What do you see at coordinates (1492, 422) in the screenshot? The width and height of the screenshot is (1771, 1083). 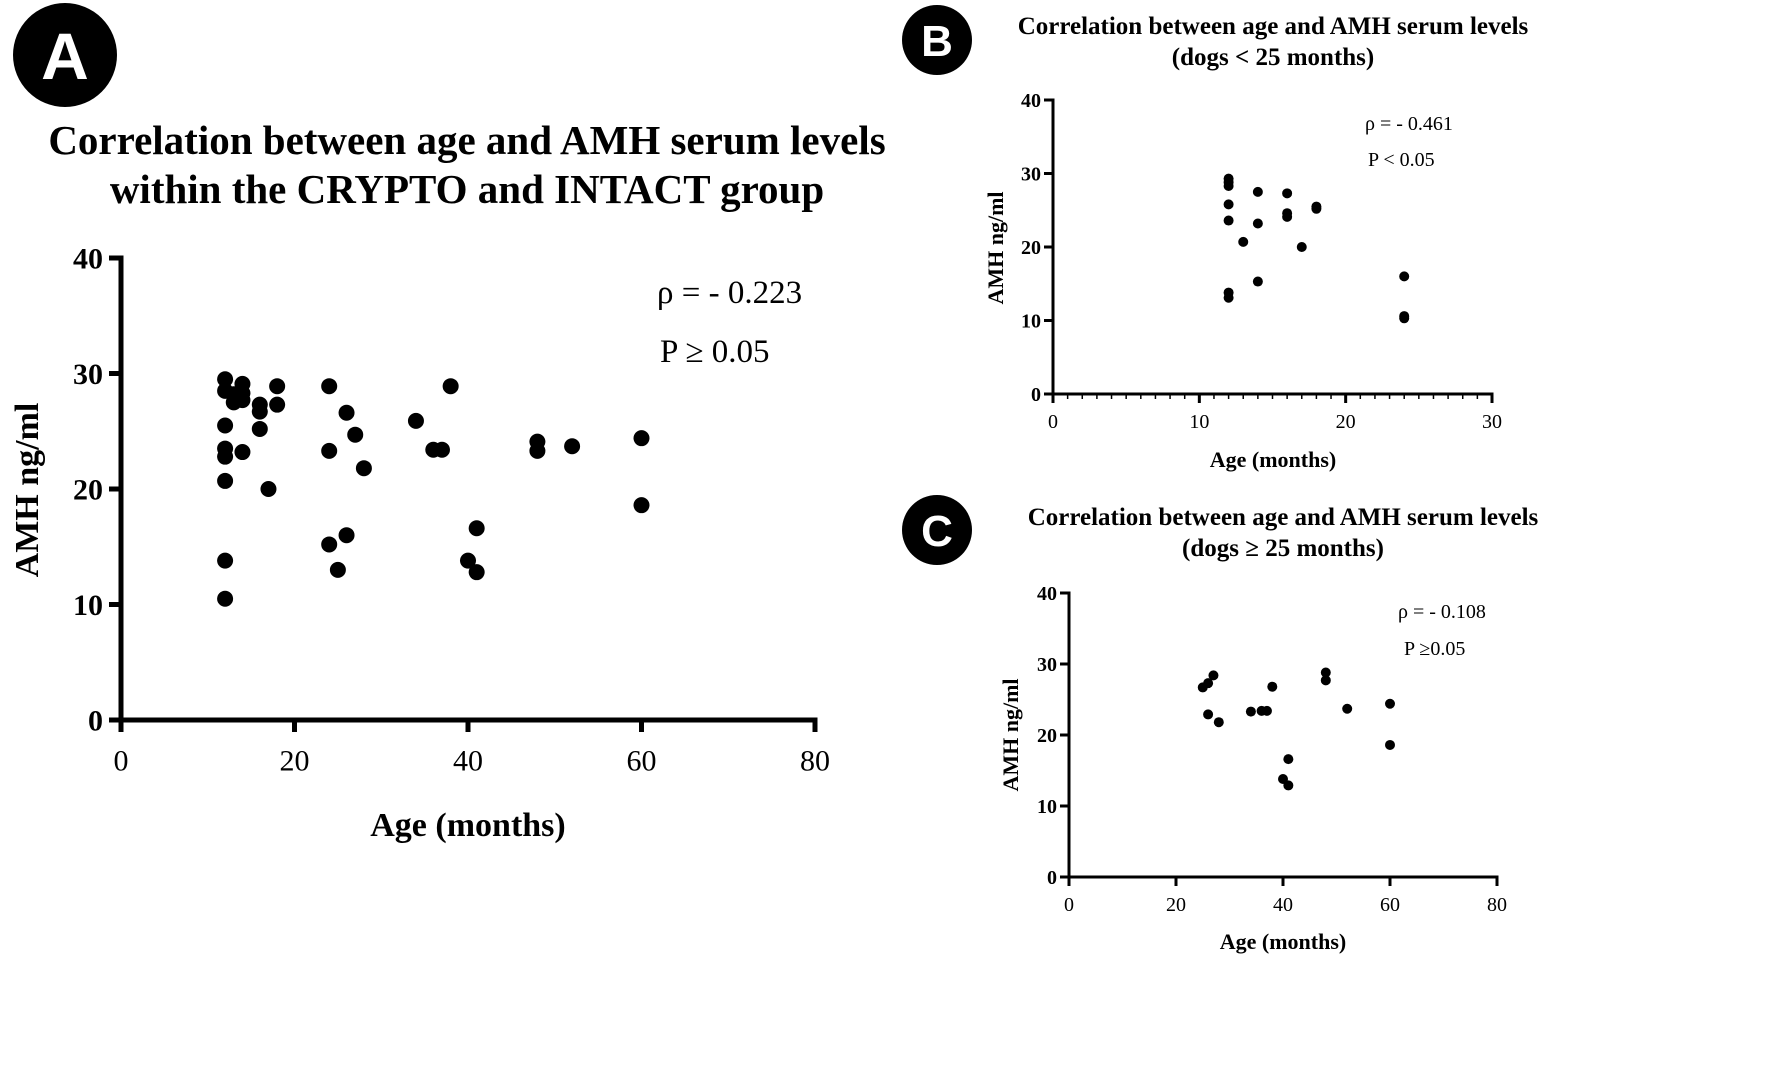 I see `x-tick-label: 30` at bounding box center [1492, 422].